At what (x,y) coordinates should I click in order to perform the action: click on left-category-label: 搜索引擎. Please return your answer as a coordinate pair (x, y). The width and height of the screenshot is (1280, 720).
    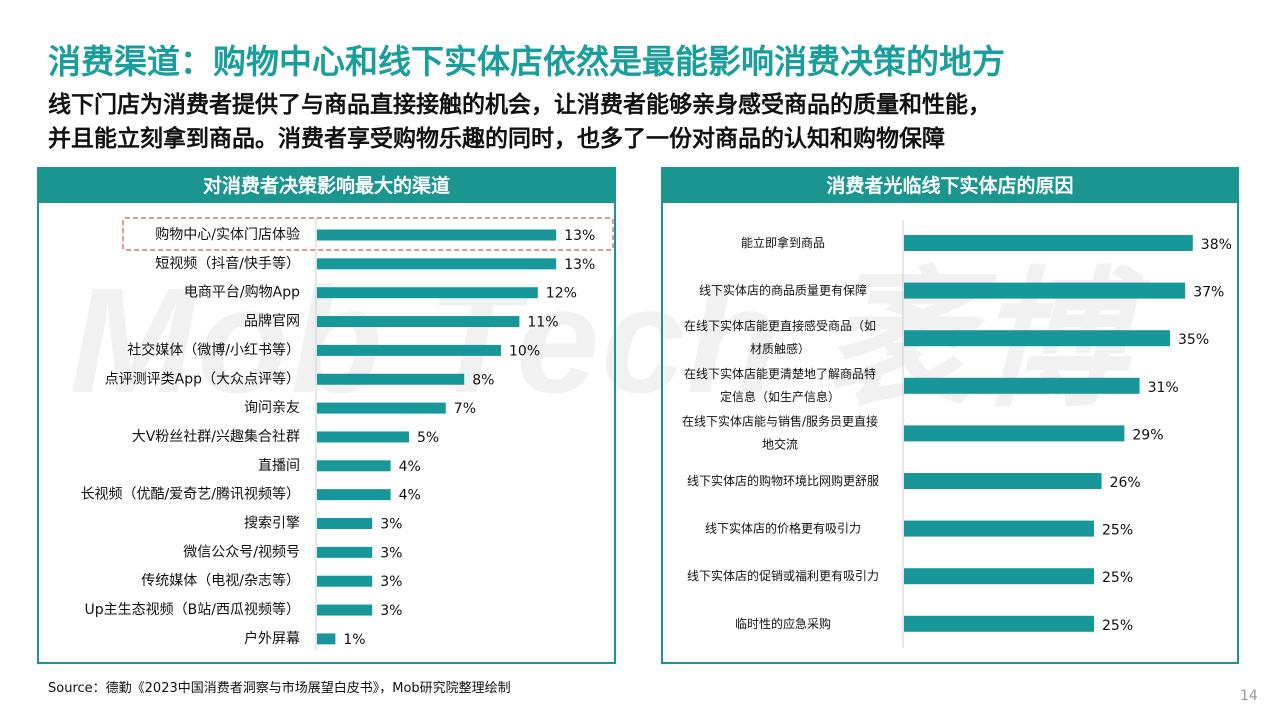
    Looking at the image, I should click on (272, 523).